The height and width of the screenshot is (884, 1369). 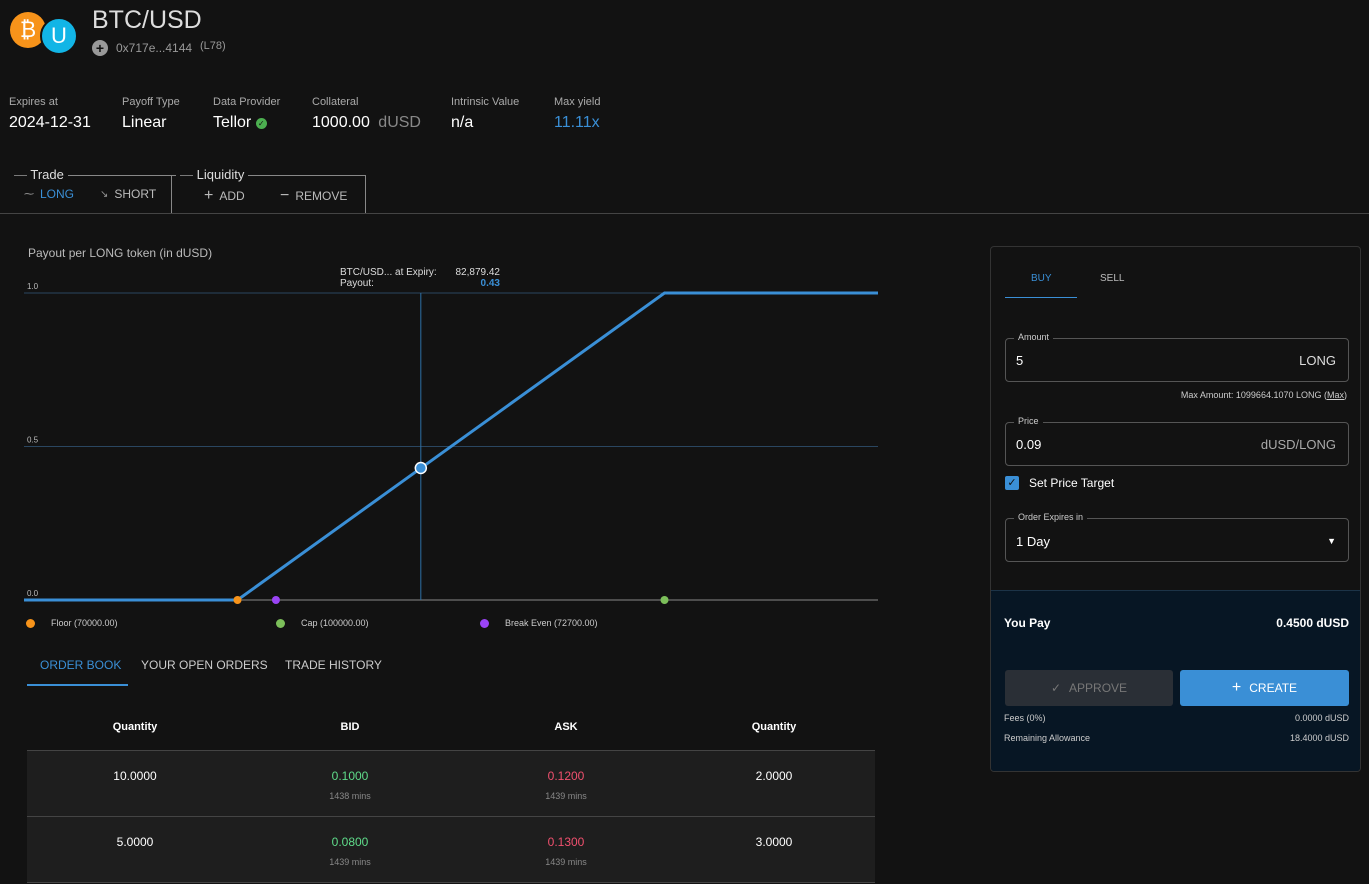 I want to click on remove-liquidity-button: − REMOVE, so click(x=314, y=195).